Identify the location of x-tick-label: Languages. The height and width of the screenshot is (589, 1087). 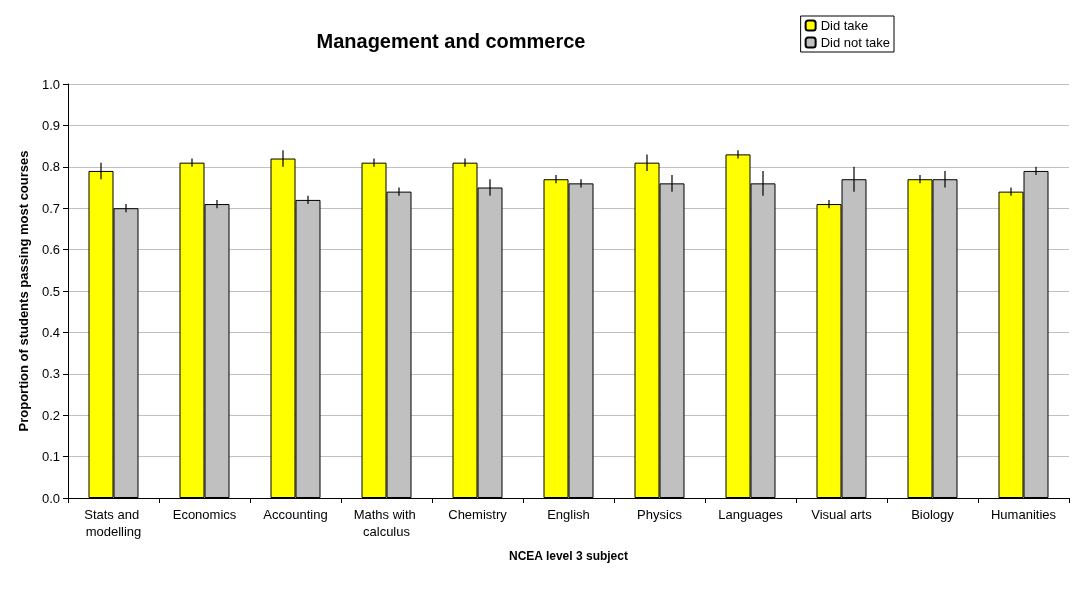
(751, 514).